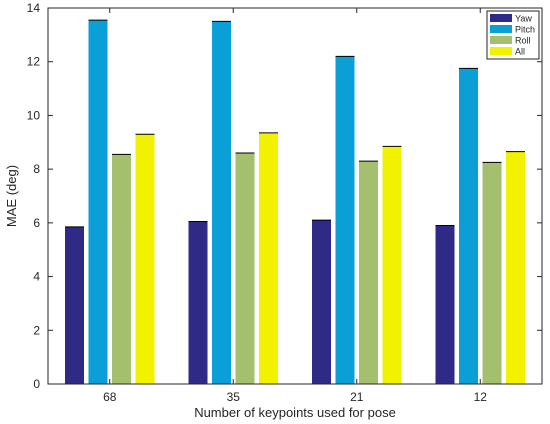  What do you see at coordinates (525, 30) in the screenshot?
I see `legend-label-pitch: Pitch` at bounding box center [525, 30].